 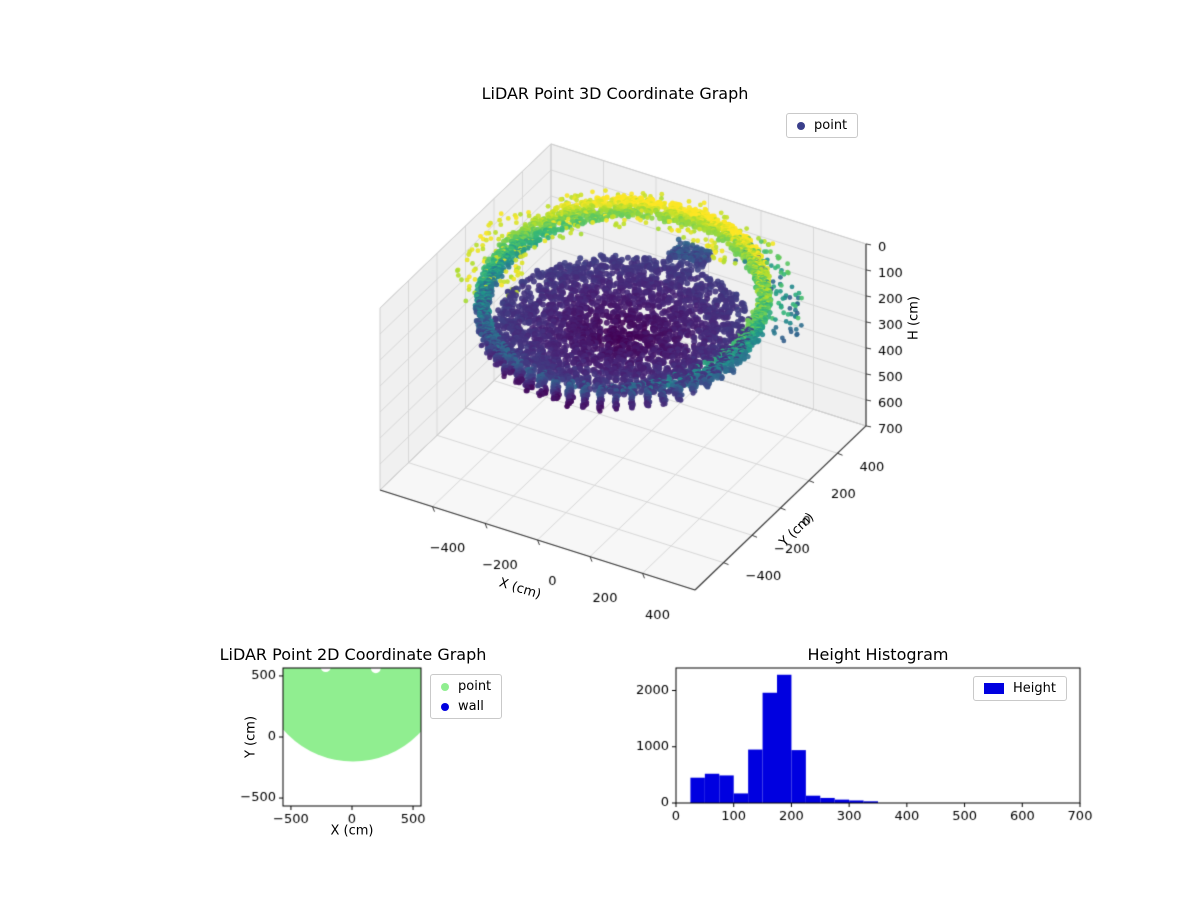 What do you see at coordinates (878, 654) in the screenshot?
I see `histogram-title: Height Histogram` at bounding box center [878, 654].